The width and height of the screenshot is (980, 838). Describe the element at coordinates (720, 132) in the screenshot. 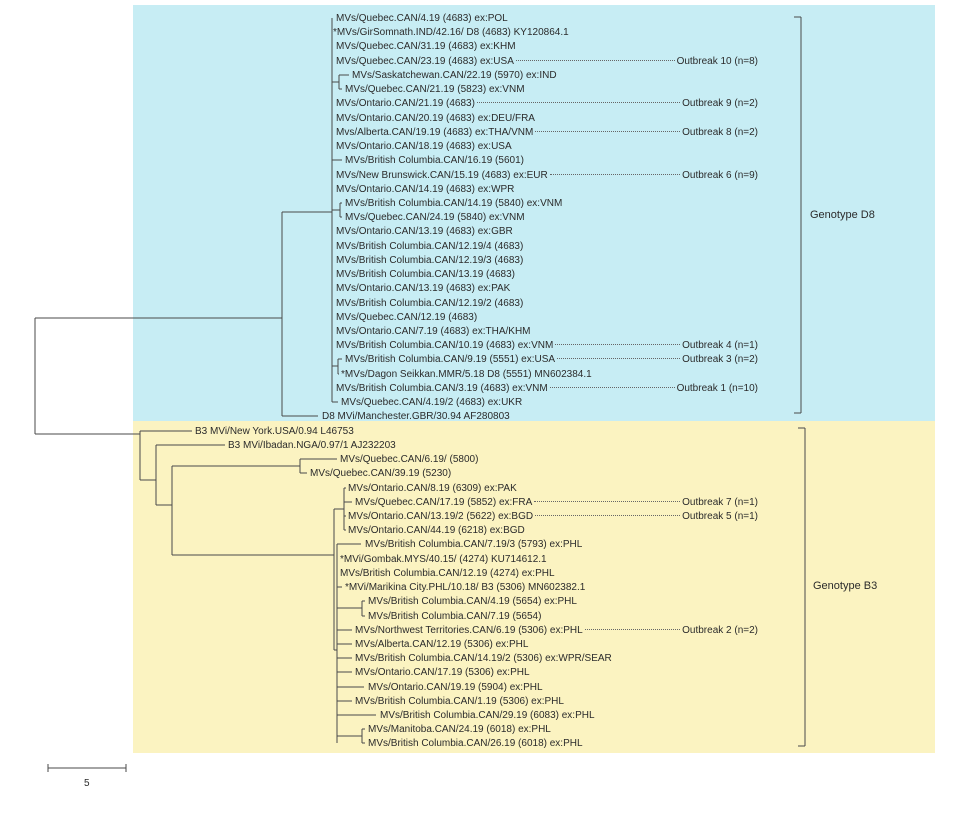

I see `outbreak-label: Outbreak 8 (n=2)` at that location.